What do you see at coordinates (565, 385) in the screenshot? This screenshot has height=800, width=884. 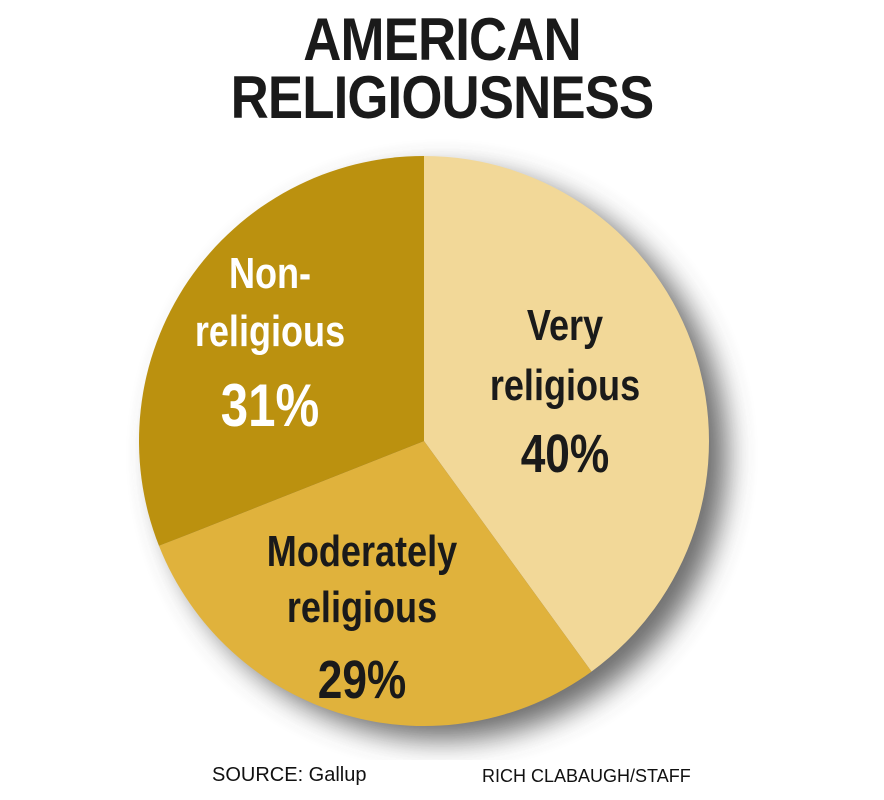 I see `slice-label-1-line-2: religious` at bounding box center [565, 385].